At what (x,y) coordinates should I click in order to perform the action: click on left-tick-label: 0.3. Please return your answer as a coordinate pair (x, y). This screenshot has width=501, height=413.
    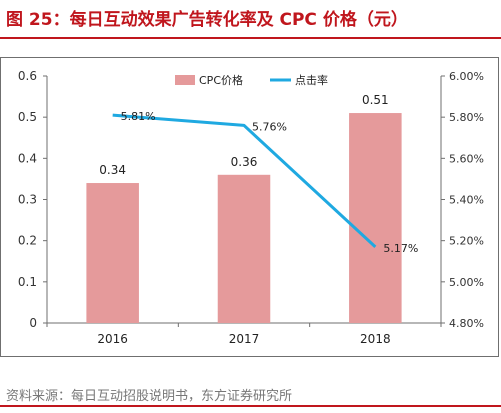
    Looking at the image, I should click on (27, 200).